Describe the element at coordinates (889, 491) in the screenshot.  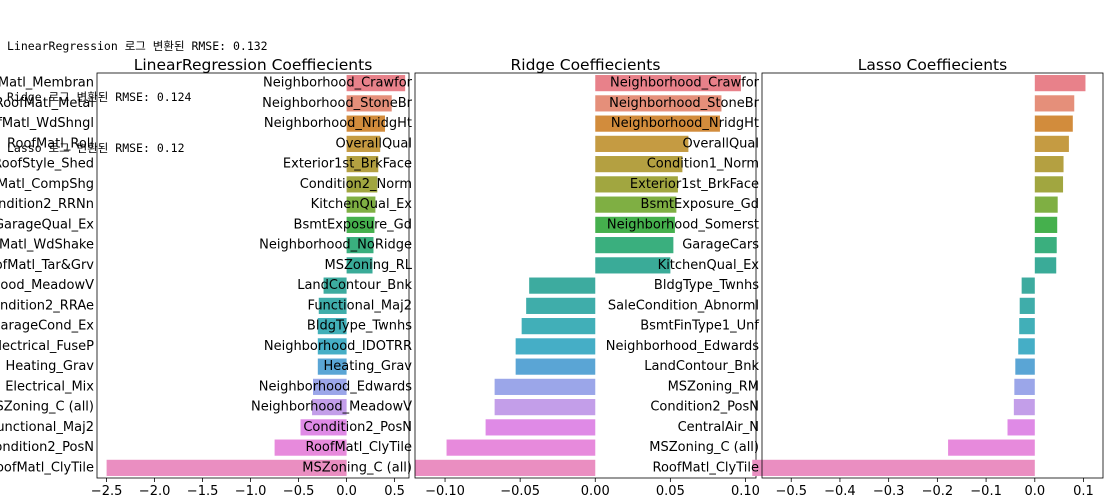
I see `x-tick-label: −0.3` at that location.